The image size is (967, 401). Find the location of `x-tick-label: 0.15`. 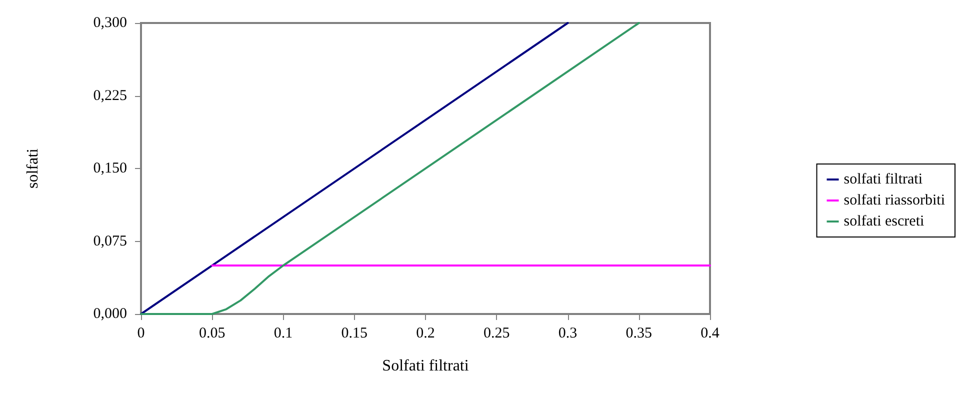

x-tick-label: 0.15 is located at coordinates (354, 334).